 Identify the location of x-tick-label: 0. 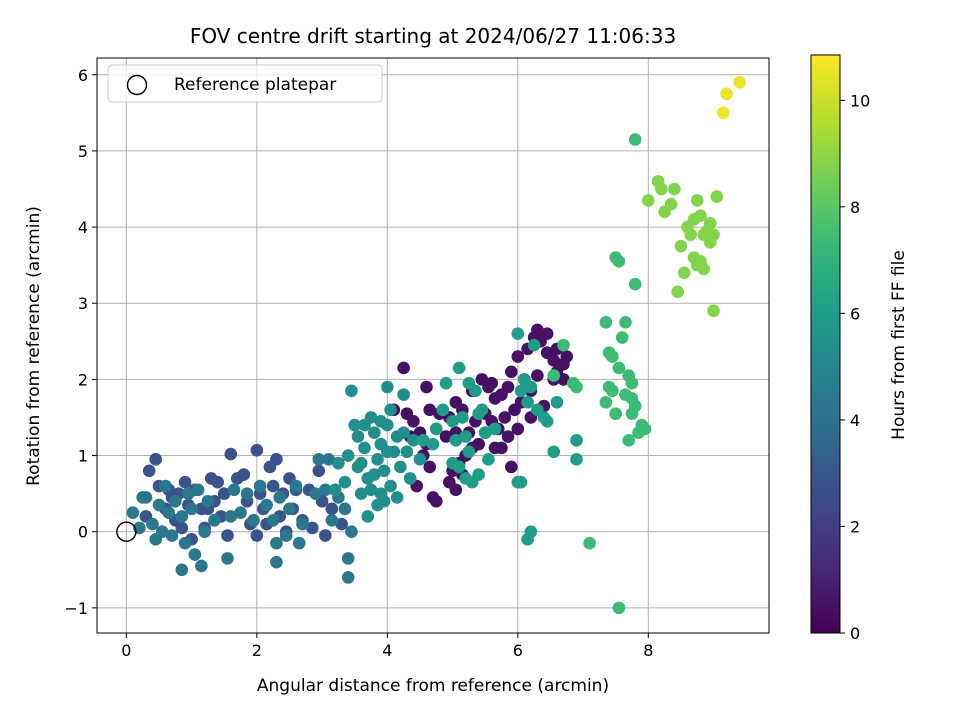
(126, 650).